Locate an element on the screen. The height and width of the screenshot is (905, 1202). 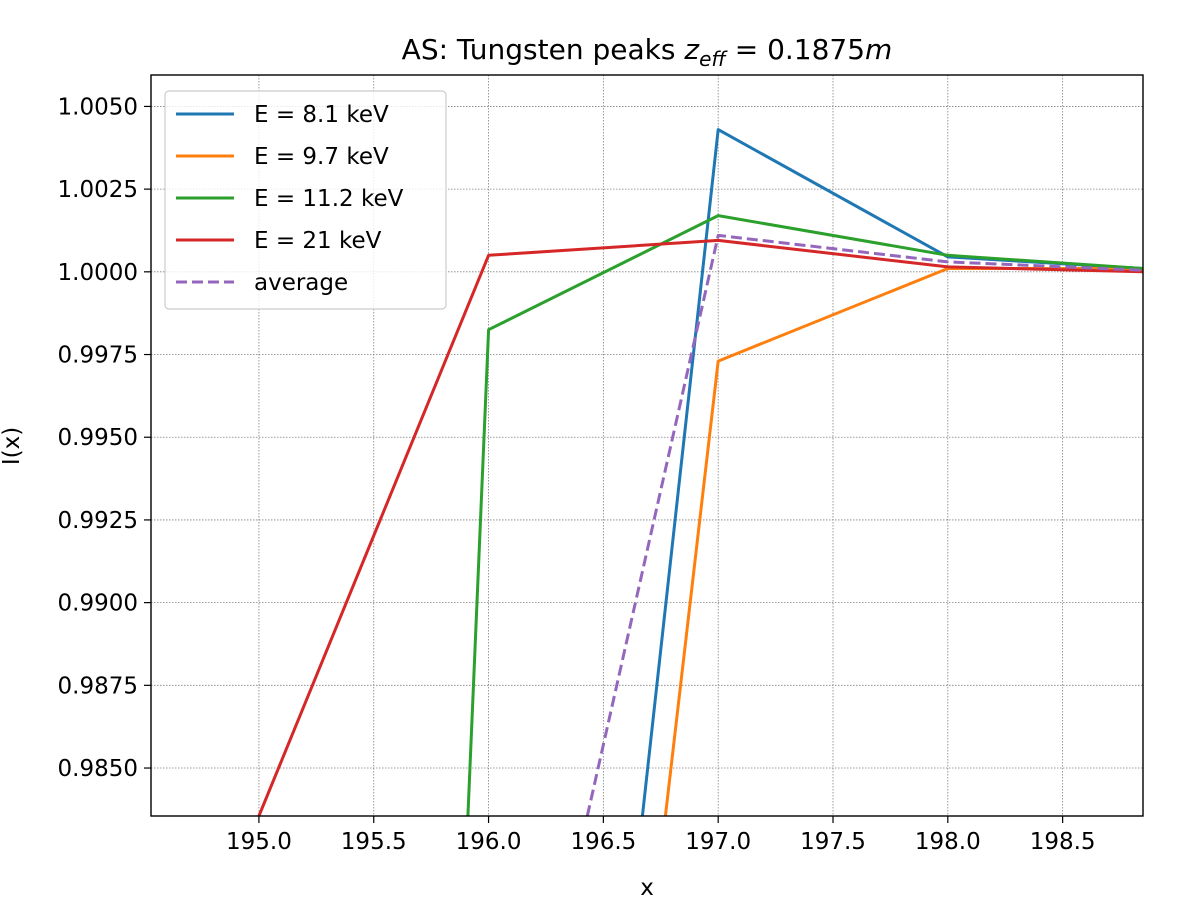
x-tick-label: 196.5 is located at coordinates (603, 842).